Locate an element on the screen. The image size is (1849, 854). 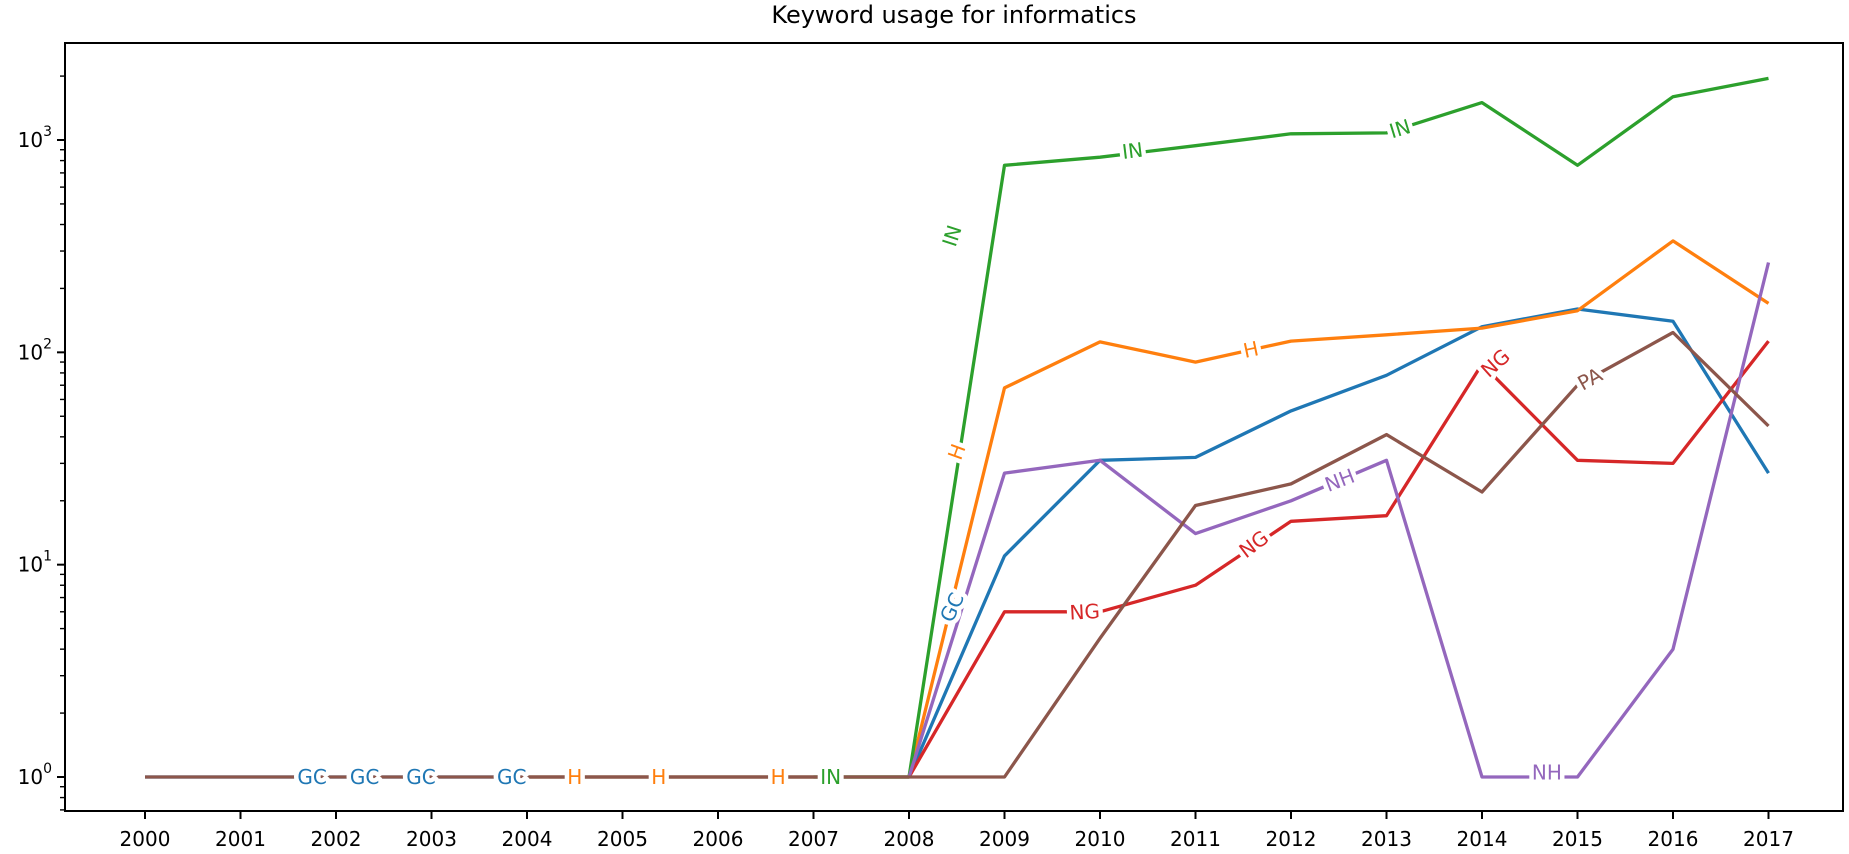
inline-label-GC-1: GC is located at coordinates (364, 777).